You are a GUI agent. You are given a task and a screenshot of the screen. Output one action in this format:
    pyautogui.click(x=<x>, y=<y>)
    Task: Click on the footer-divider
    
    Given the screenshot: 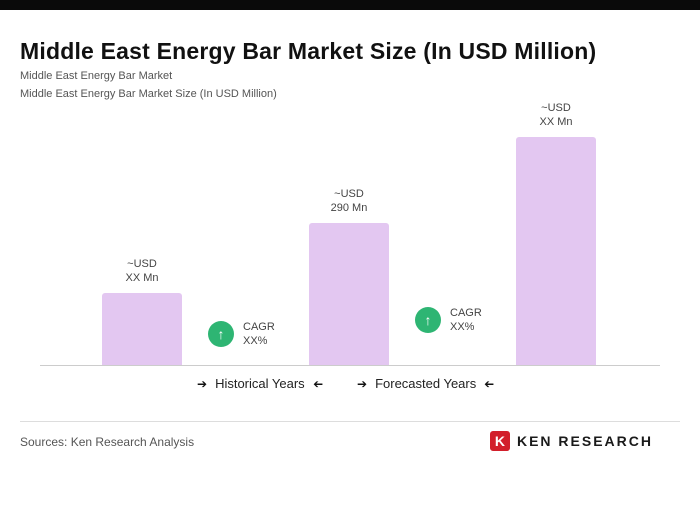 What is the action you would take?
    pyautogui.click(x=350, y=421)
    